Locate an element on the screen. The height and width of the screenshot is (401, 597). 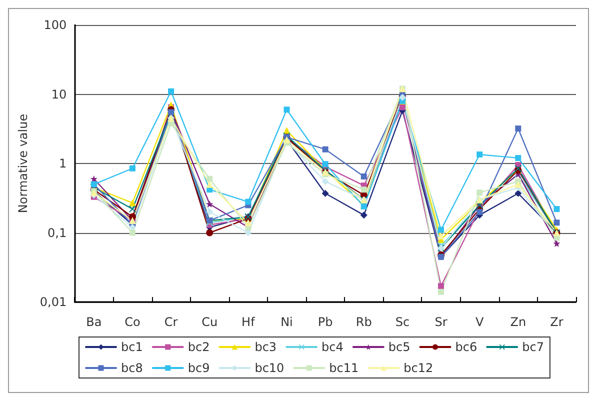
x-tick-label: Hf is located at coordinates (249, 322).